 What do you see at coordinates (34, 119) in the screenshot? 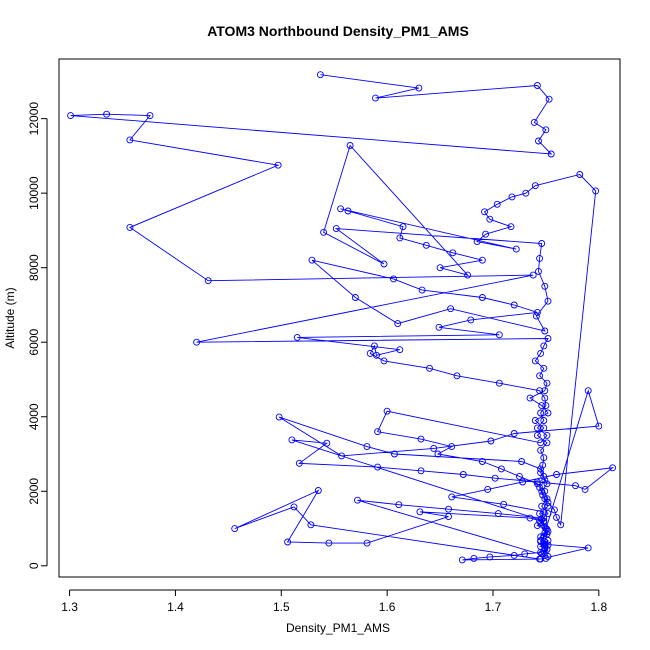
I see `y-tick-label: 12000` at bounding box center [34, 119].